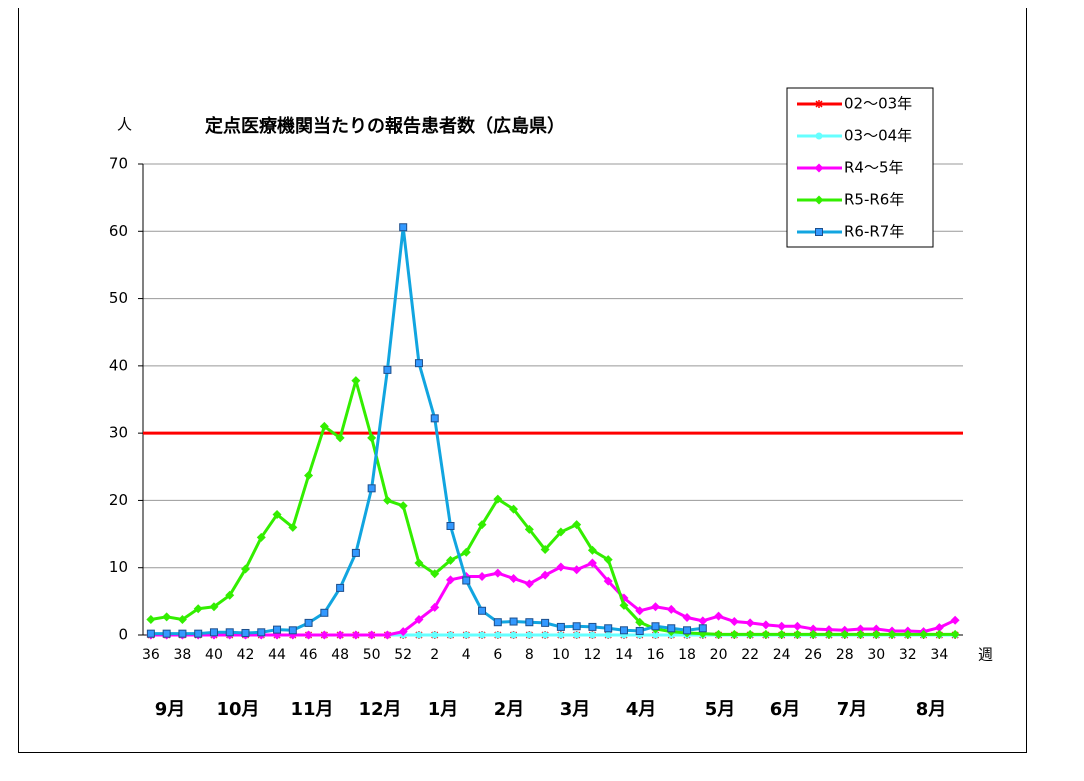 The width and height of the screenshot is (1084, 781). Describe the element at coordinates (813, 655) in the screenshot. I see `x-tick-label: 26` at that location.